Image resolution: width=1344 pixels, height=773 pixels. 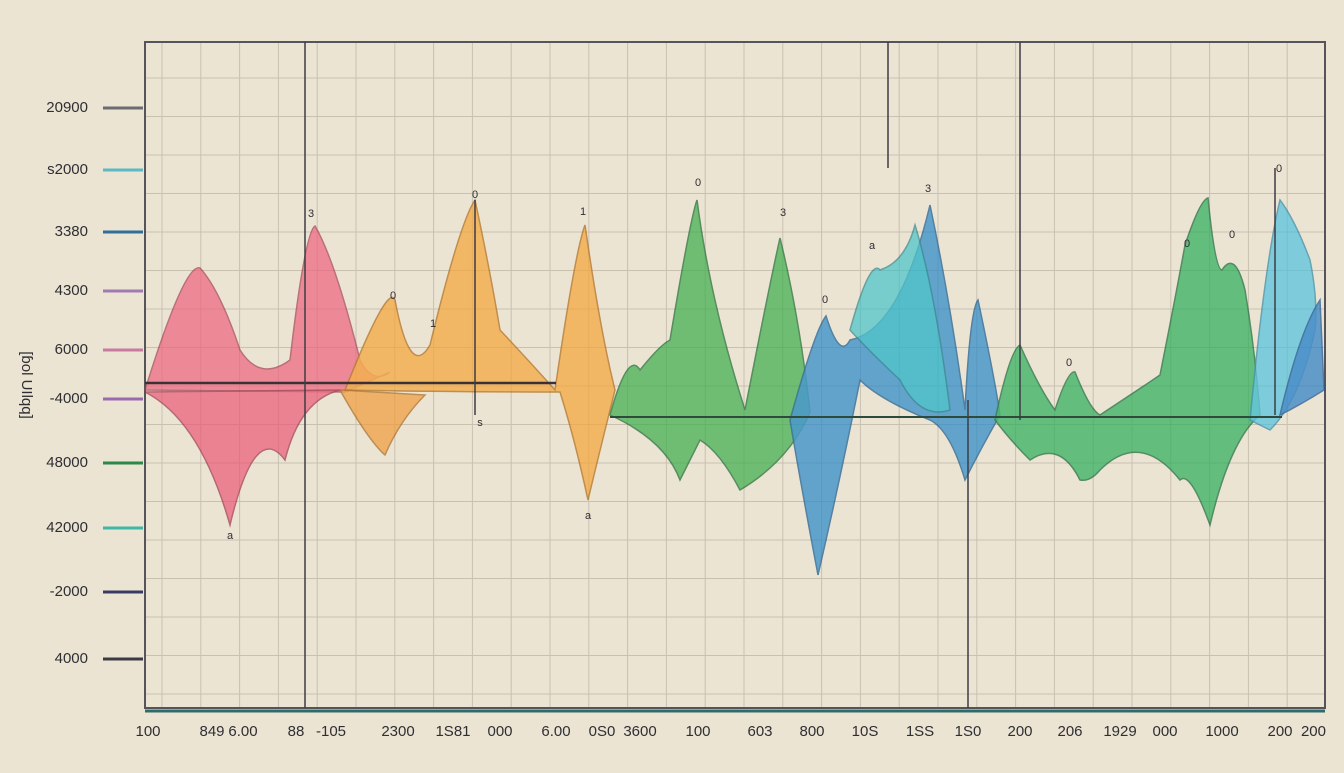 What do you see at coordinates (26, 385) in the screenshot?
I see `y-axis-title: [ɓol UIlqq]` at bounding box center [26, 385].